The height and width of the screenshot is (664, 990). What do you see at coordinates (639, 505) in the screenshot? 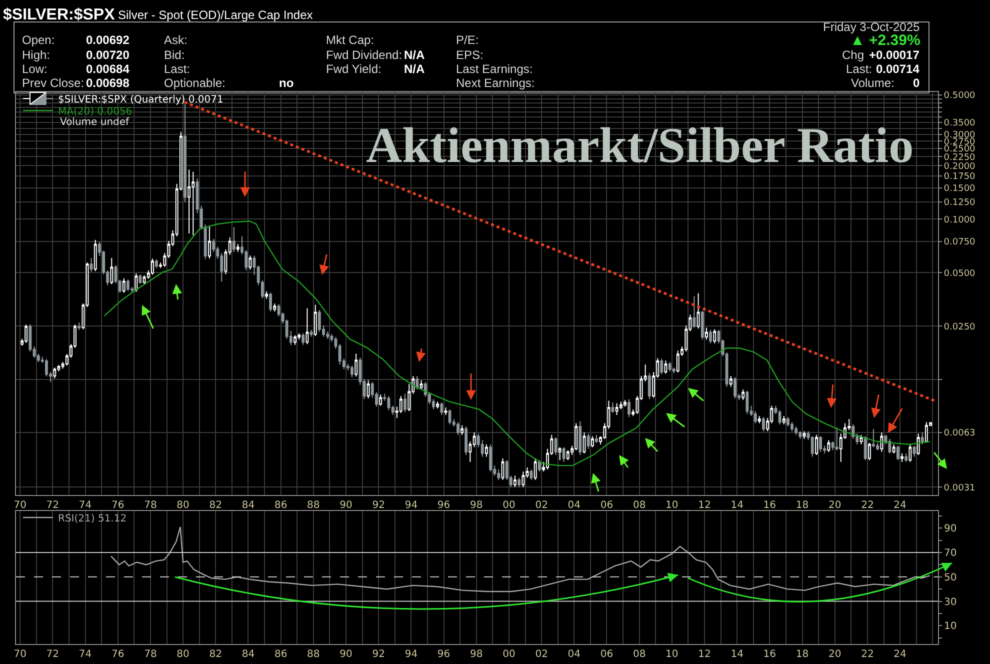
I see `x-tick-label: 08` at bounding box center [639, 505].